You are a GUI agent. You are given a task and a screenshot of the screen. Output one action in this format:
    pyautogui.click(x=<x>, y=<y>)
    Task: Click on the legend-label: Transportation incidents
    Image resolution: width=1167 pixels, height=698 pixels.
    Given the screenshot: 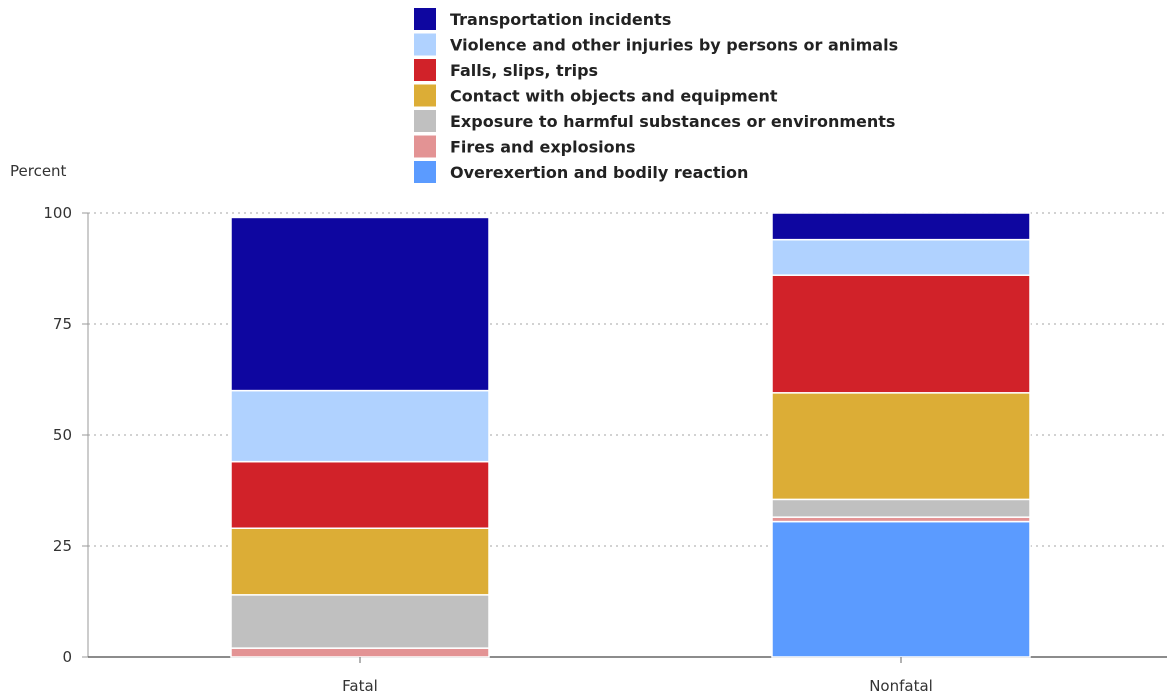 What is the action you would take?
    pyautogui.click(x=560, y=19)
    